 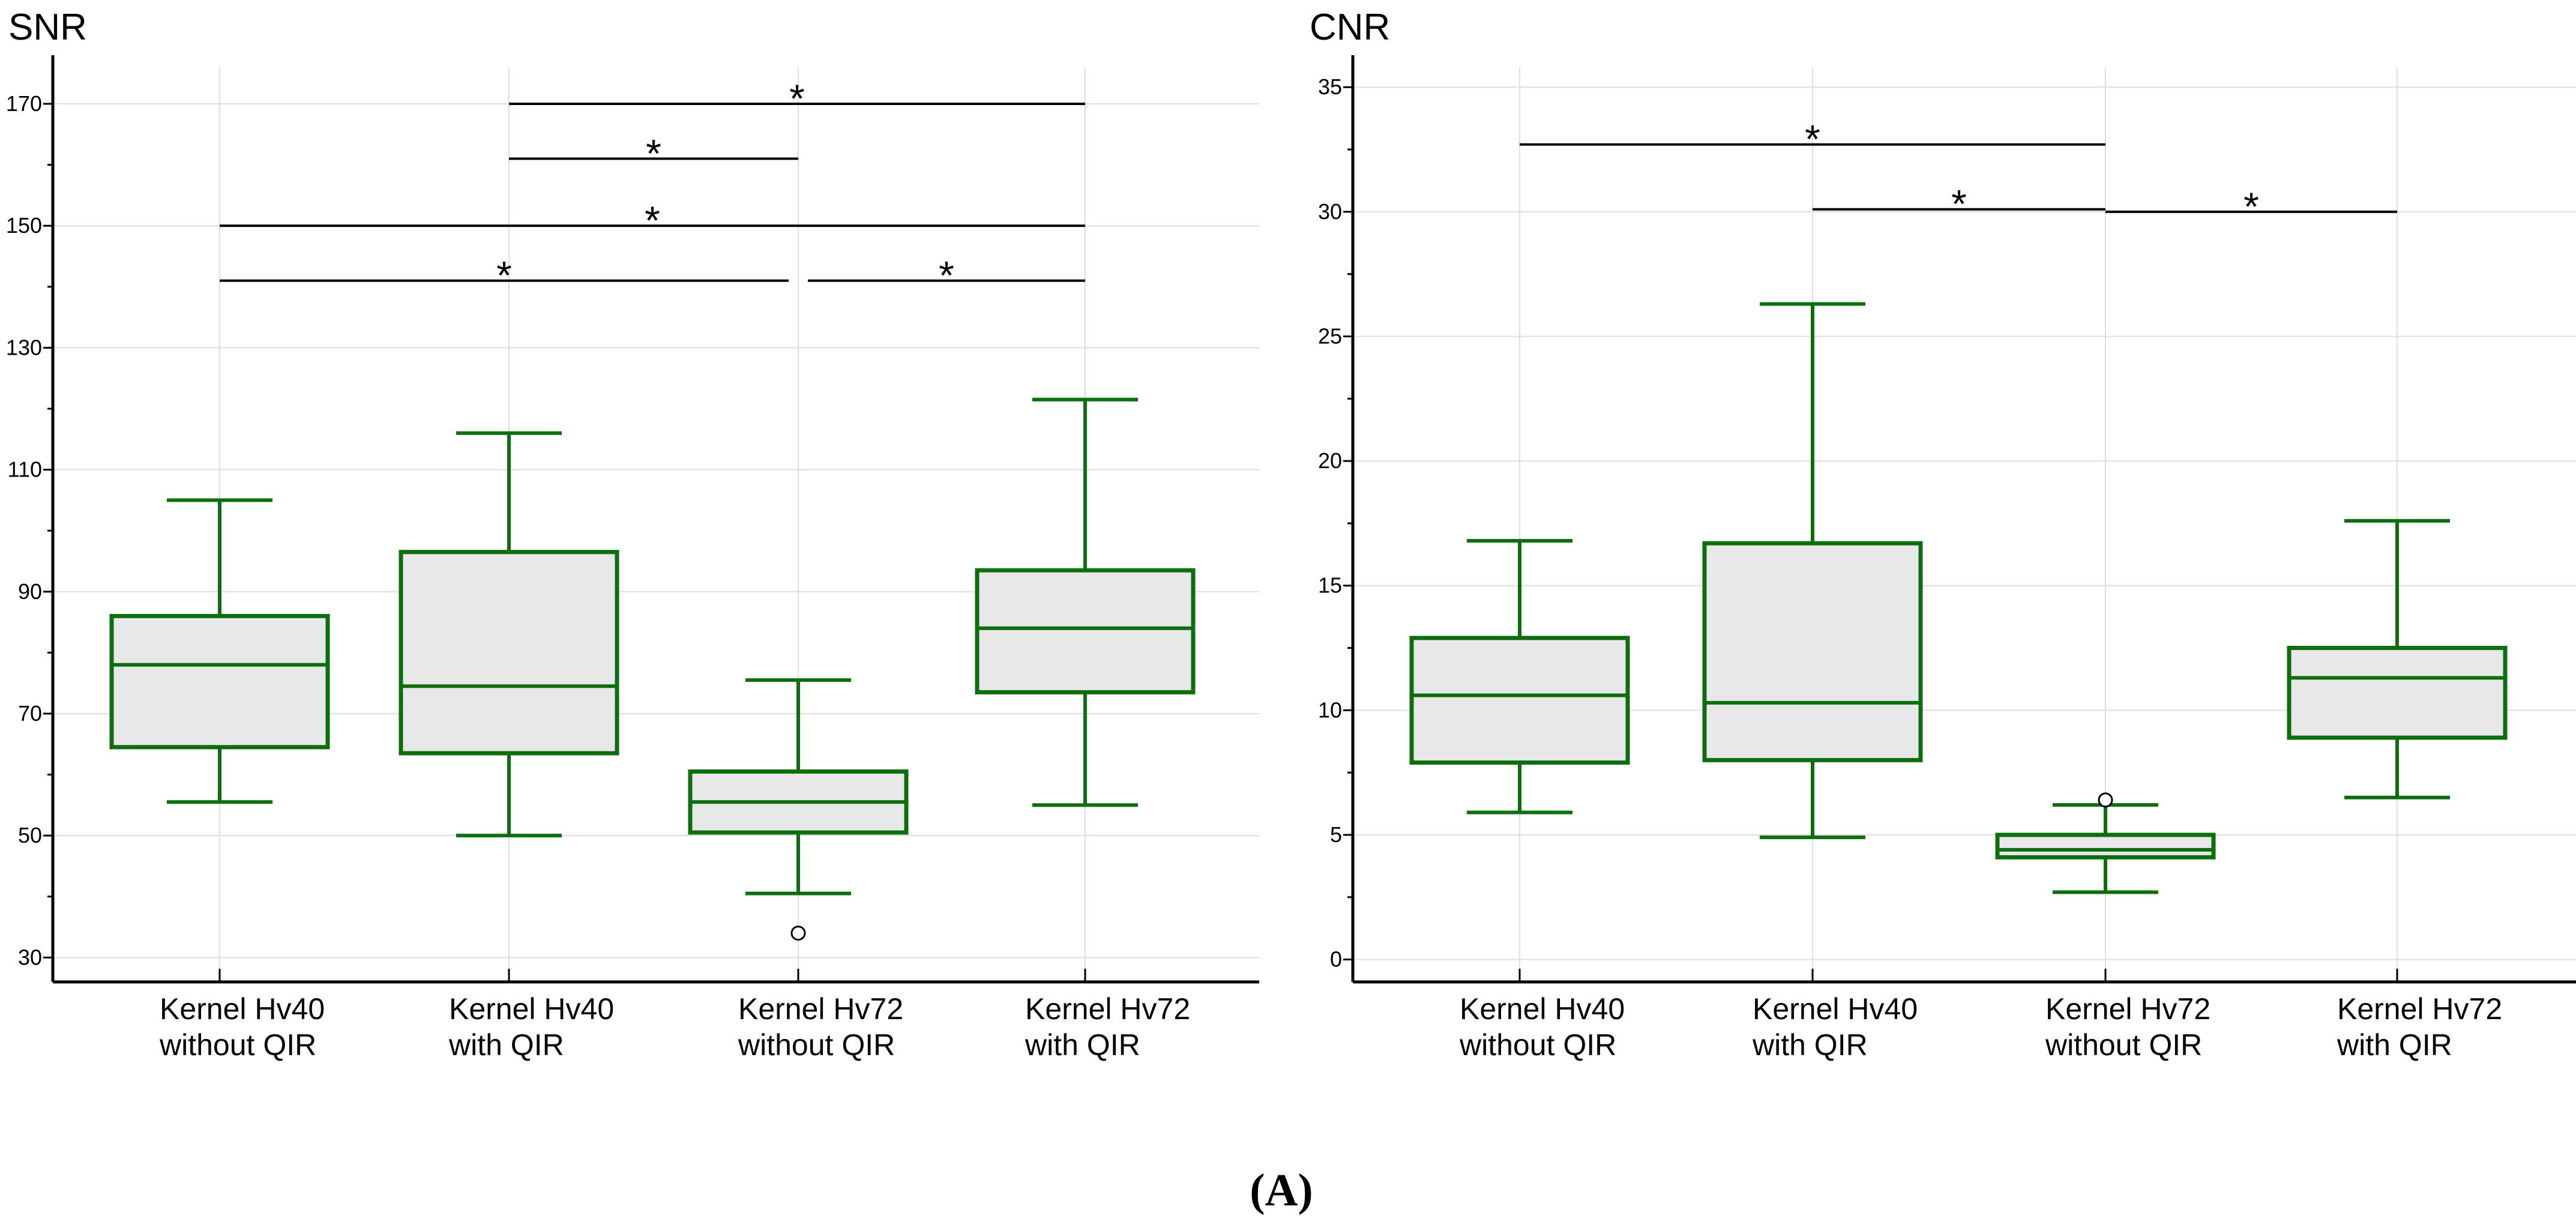 I want to click on y-tick-label: 10, so click(x=1330, y=709).